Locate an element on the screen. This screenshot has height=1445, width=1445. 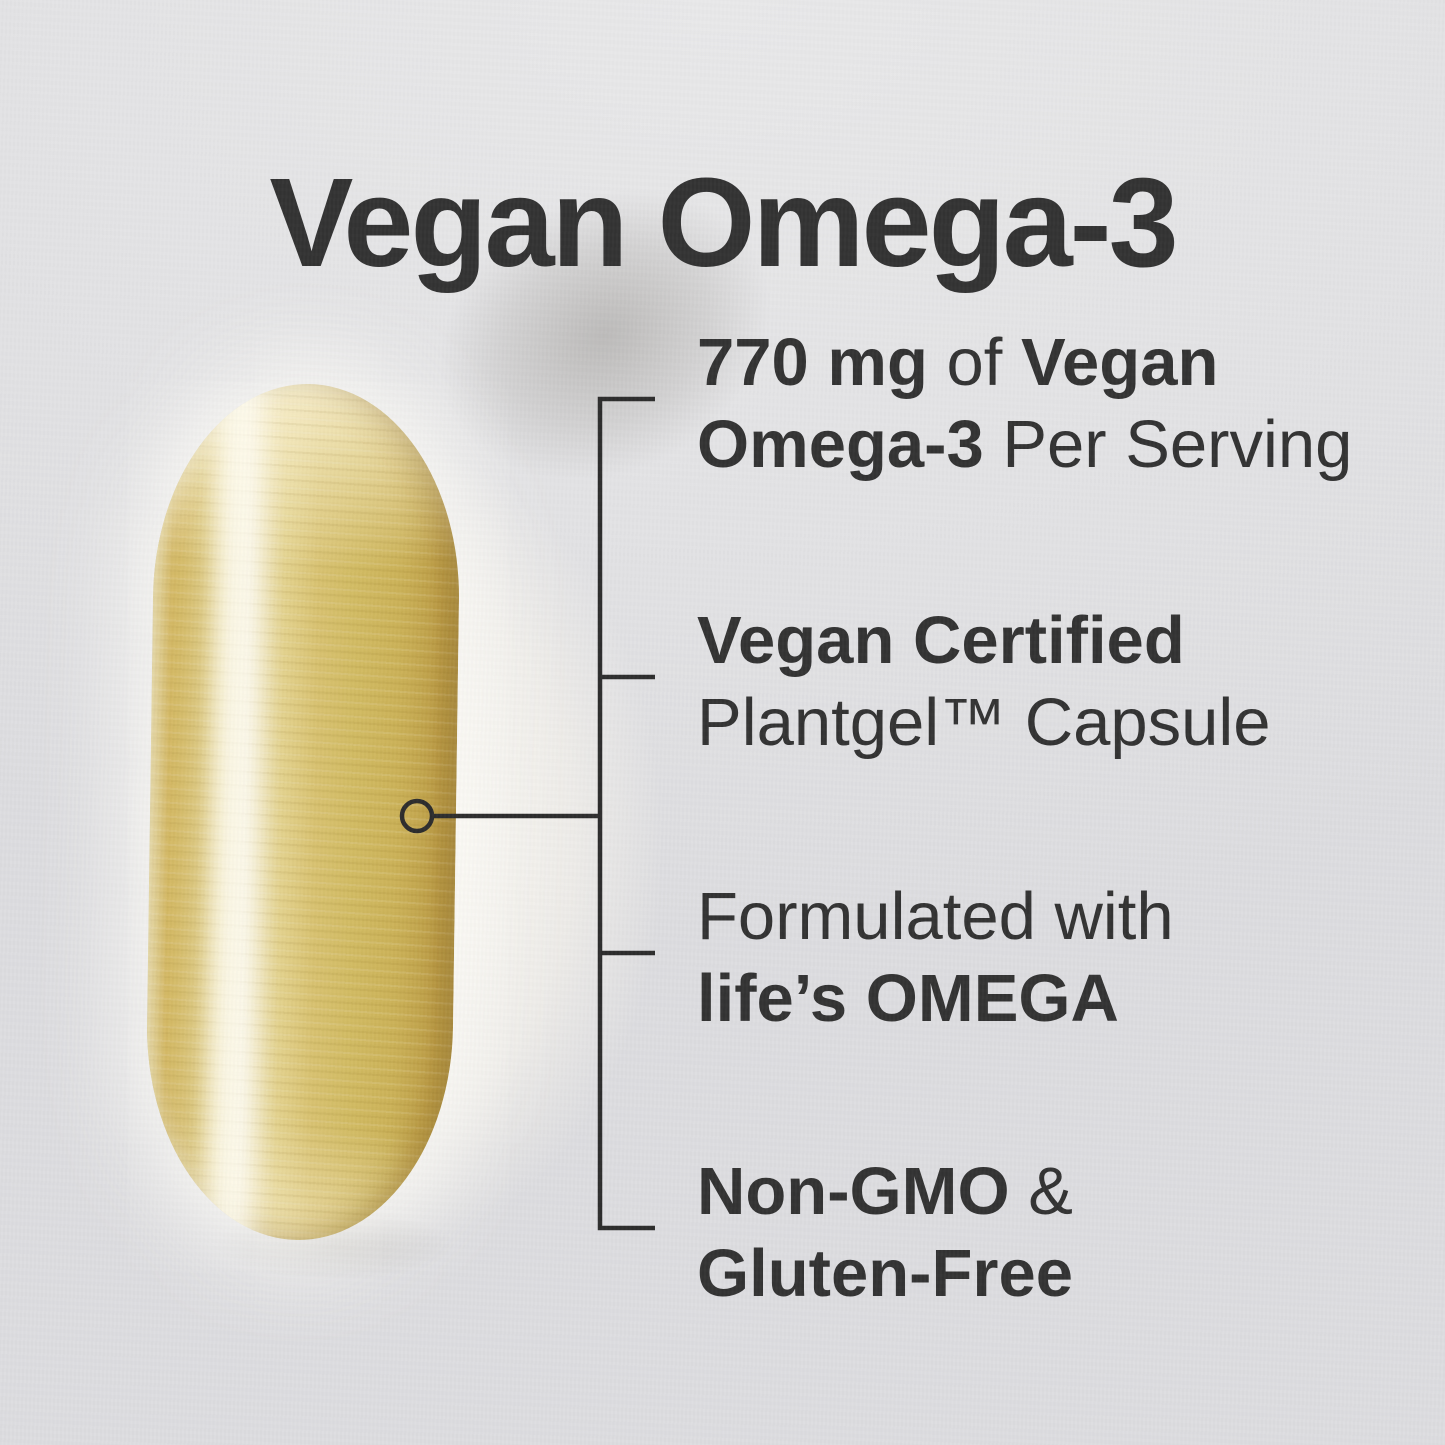
callout-line: 770 mg of Vegan is located at coordinates (1024, 363).